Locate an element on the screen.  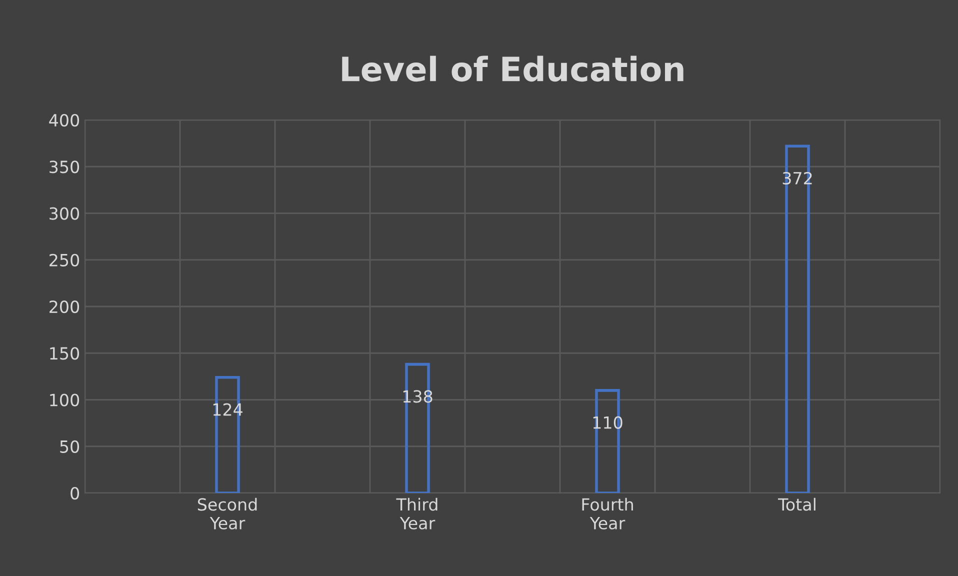
chart-title: Level of Education is located at coordinates (513, 69).